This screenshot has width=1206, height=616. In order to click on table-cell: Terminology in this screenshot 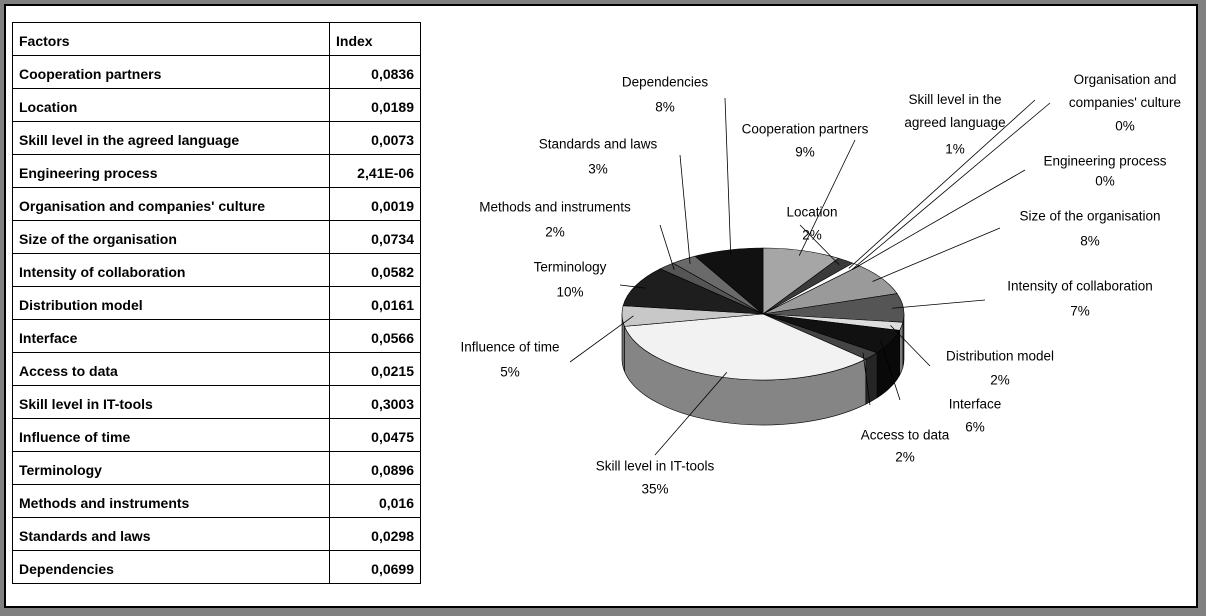, I will do `click(171, 468)`.